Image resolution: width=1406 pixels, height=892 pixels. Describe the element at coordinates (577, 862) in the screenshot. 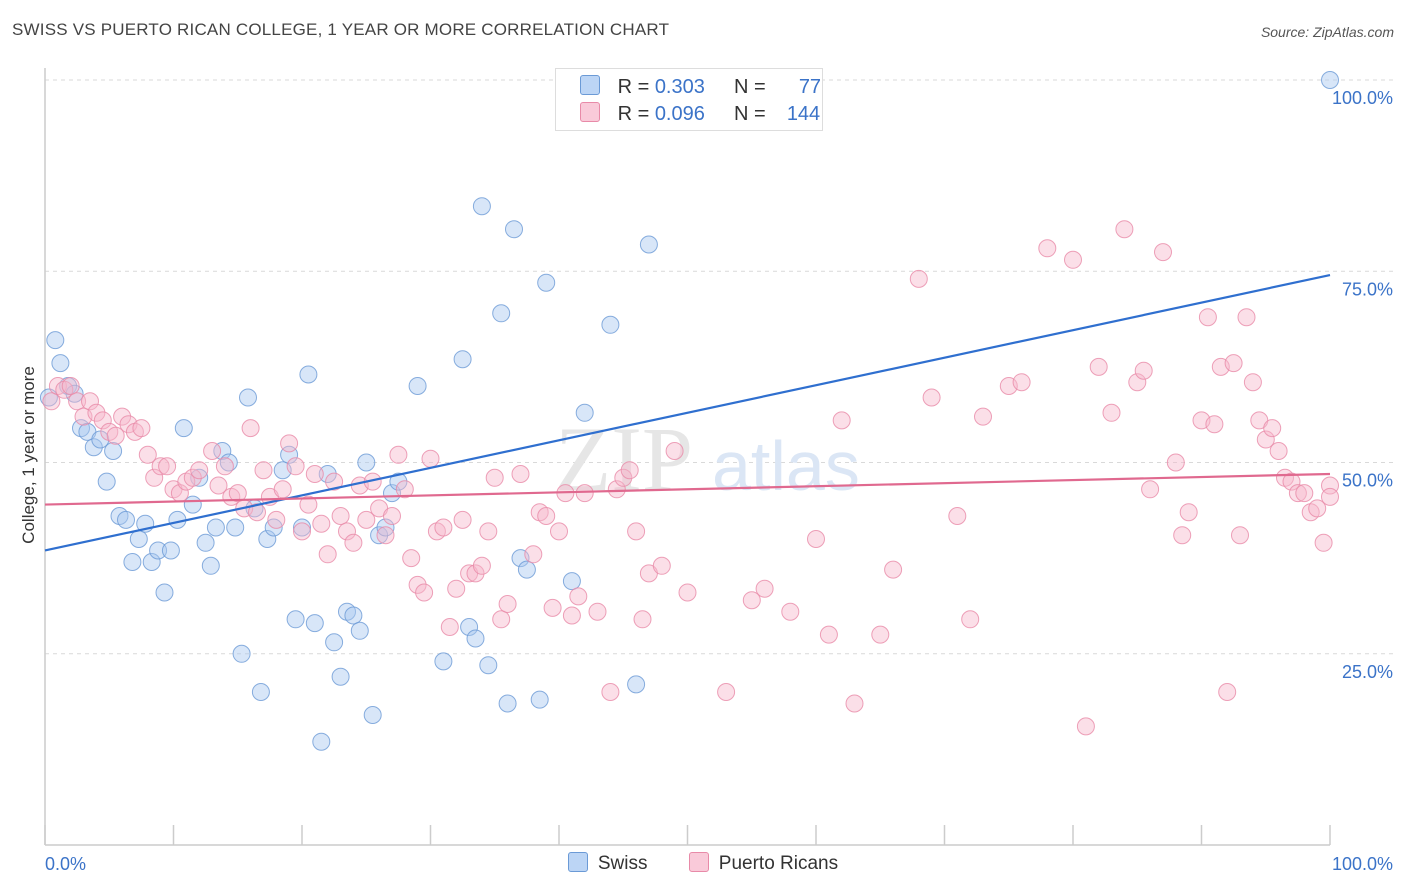

I see `swiss-legend-swatch` at that location.